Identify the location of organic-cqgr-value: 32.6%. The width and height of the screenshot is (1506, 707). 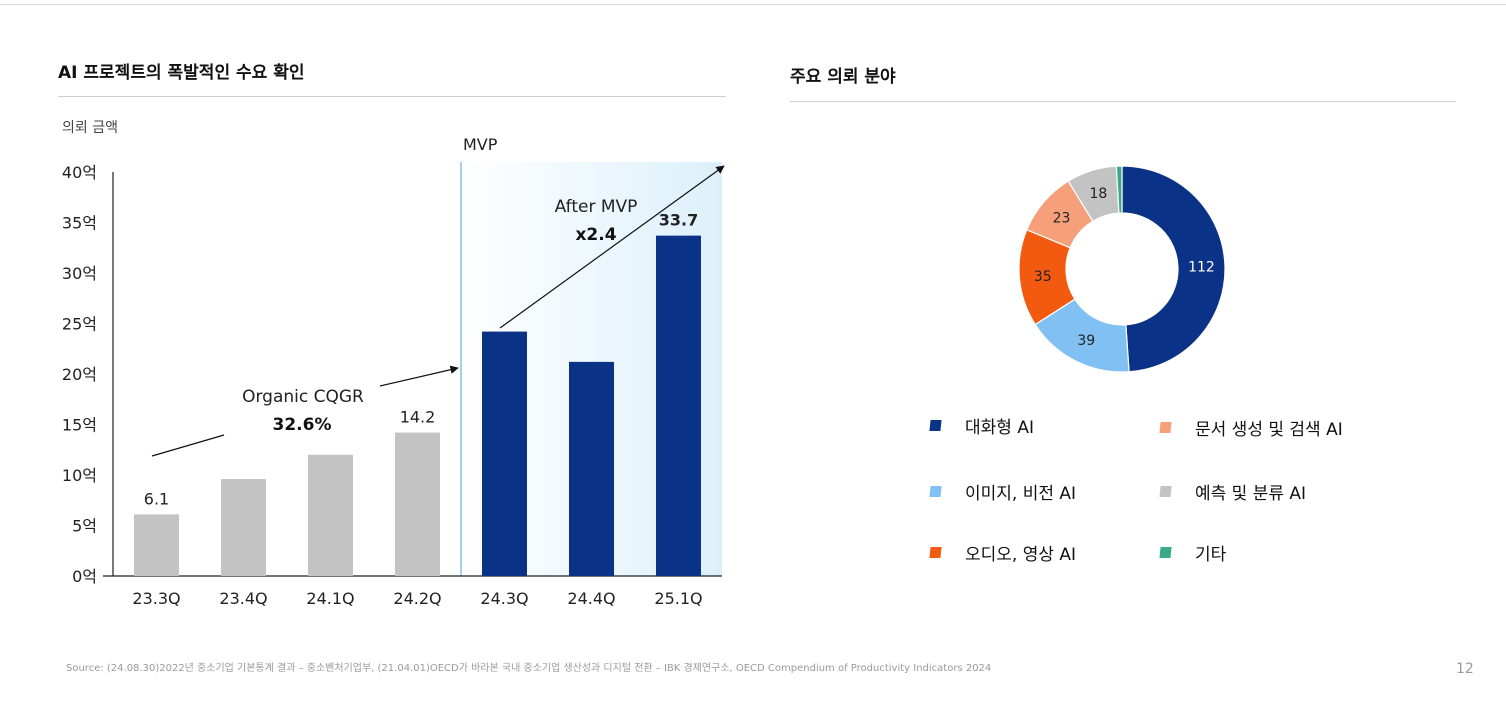
(302, 425).